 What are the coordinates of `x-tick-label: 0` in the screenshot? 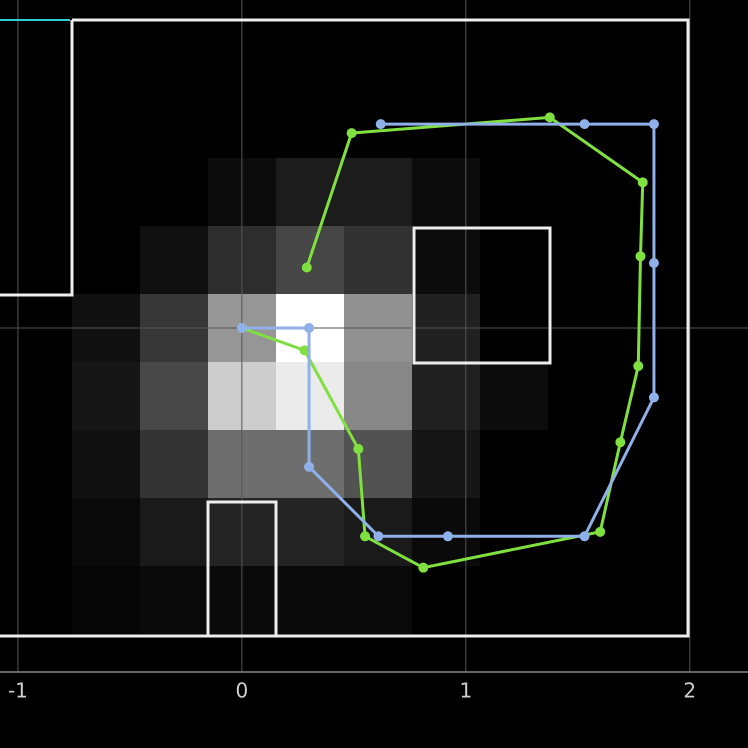 It's located at (242, 691).